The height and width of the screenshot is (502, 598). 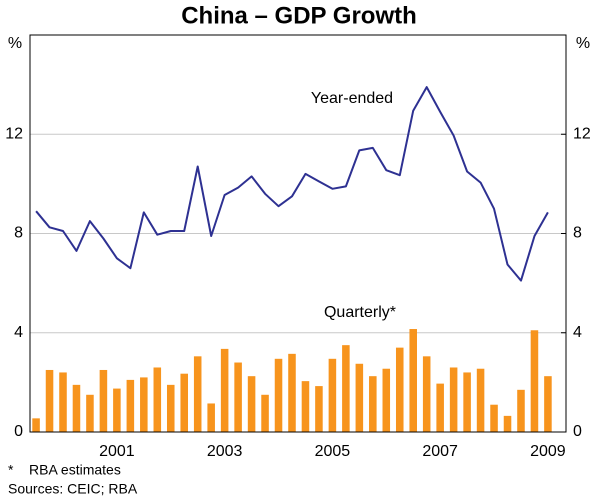 What do you see at coordinates (73, 489) in the screenshot?
I see `source-note: Sources: CEIC; RBA` at bounding box center [73, 489].